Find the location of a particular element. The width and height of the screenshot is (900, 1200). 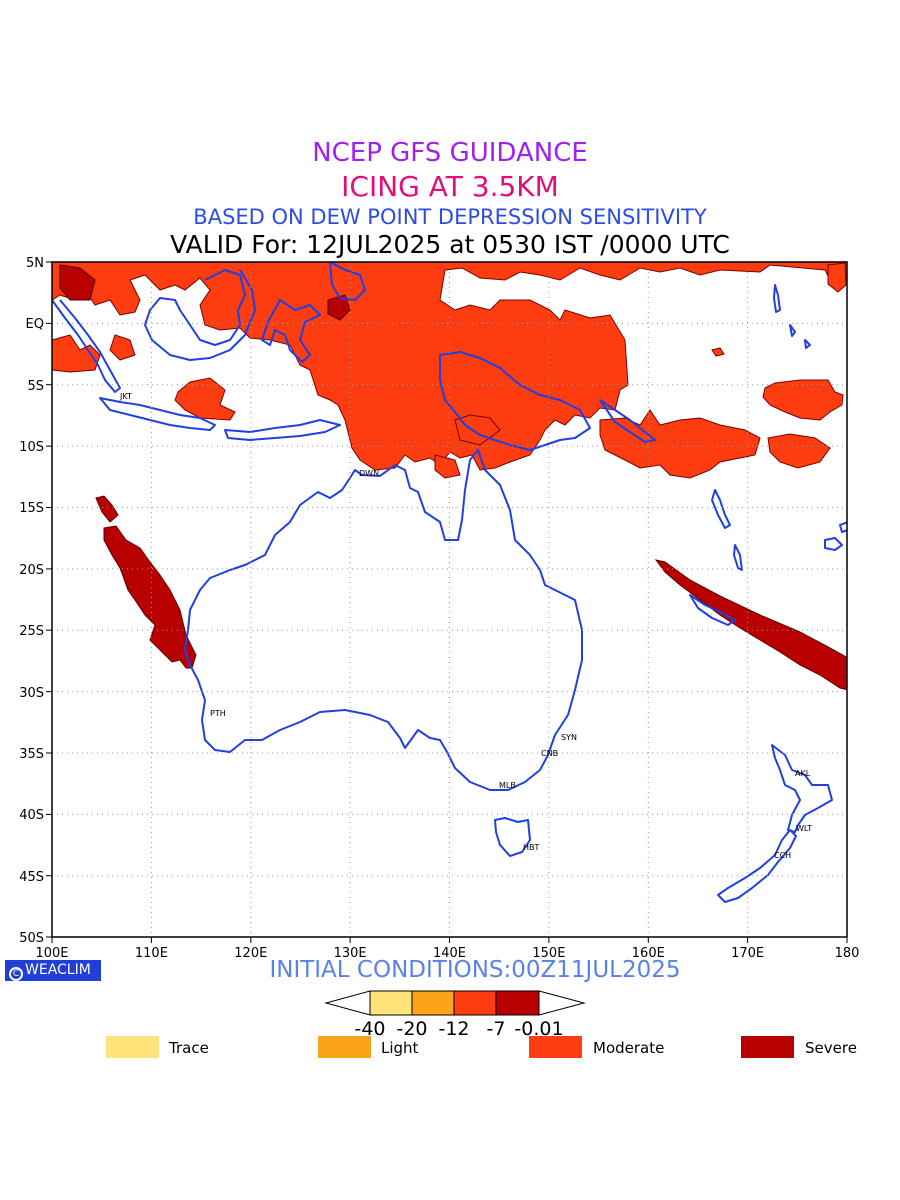

colorbar-tick: -20 is located at coordinates (411, 1029).